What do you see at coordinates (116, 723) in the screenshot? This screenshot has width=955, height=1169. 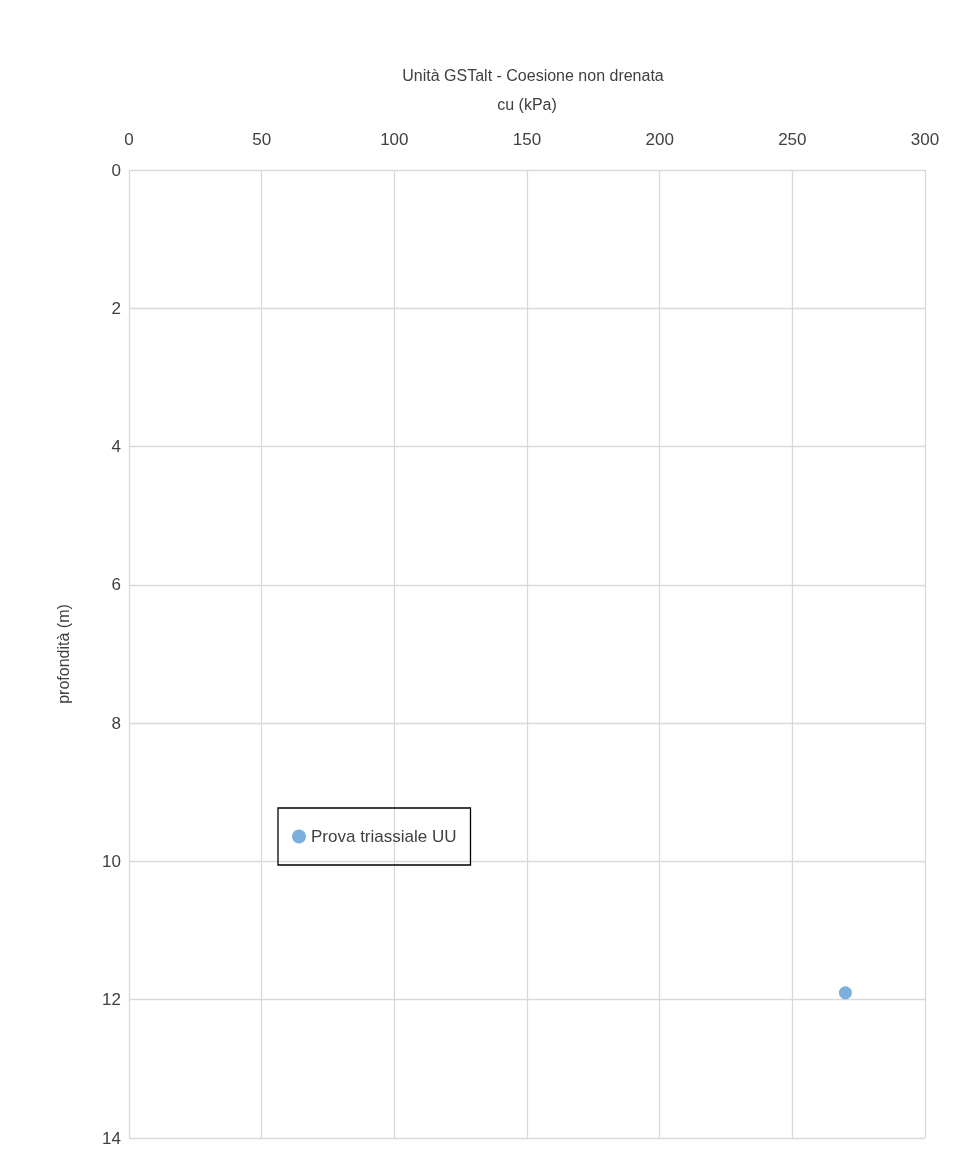 I see `y-tick-label: 8` at bounding box center [116, 723].